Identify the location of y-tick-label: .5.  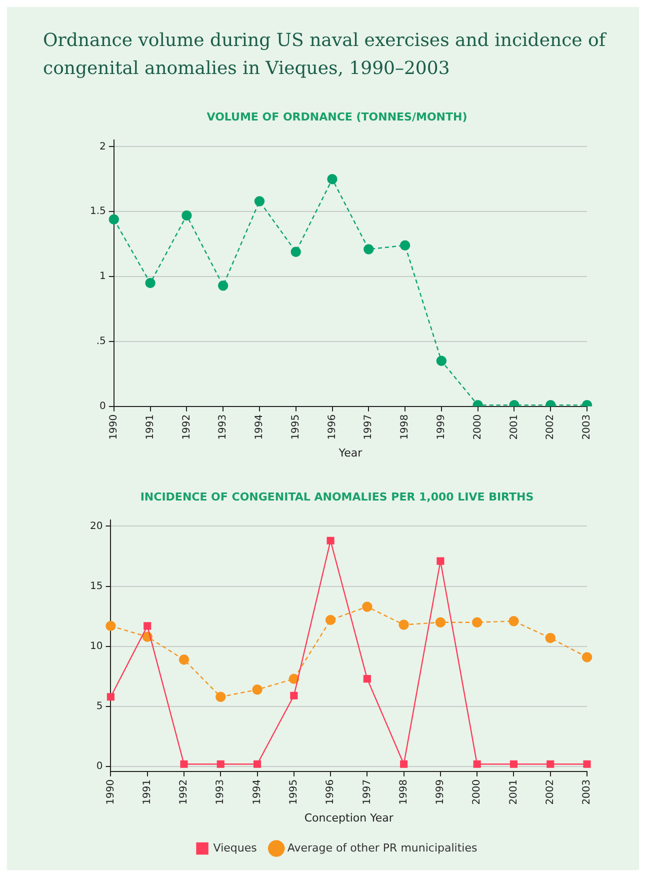
(101, 342).